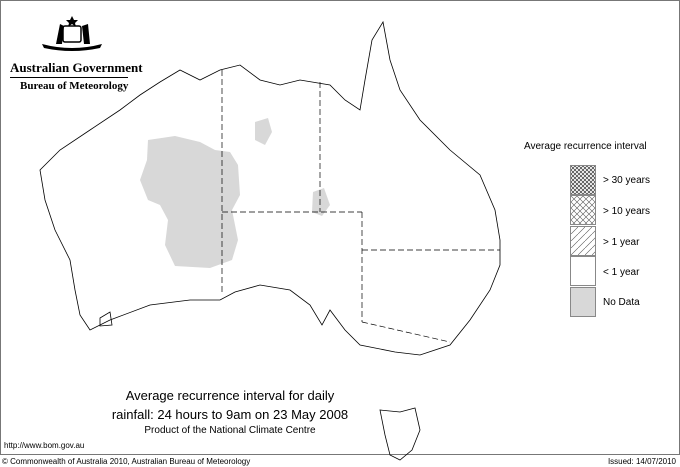 The image size is (680, 467). What do you see at coordinates (621, 272) in the screenshot?
I see `legend-label: < 1 year` at bounding box center [621, 272].